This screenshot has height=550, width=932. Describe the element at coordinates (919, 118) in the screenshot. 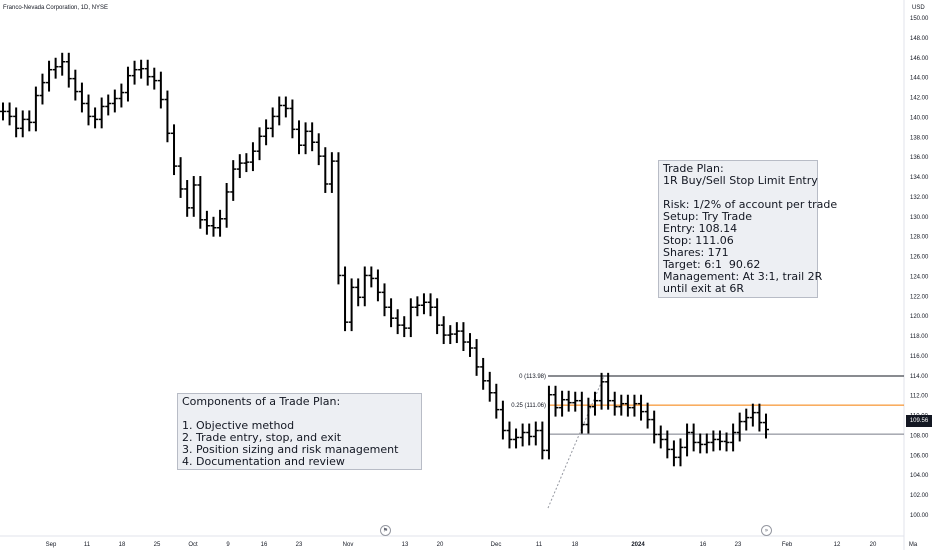

I see `y-tick-label: 140.00` at that location.